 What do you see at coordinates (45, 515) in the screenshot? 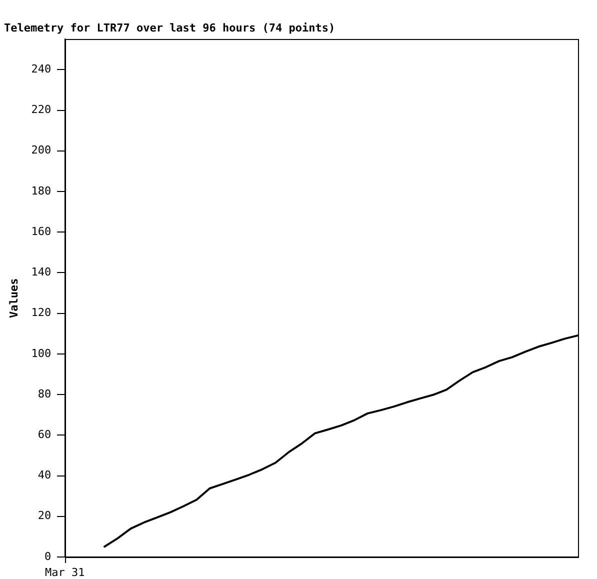
I see `y-tick-label: 20` at bounding box center [45, 515].